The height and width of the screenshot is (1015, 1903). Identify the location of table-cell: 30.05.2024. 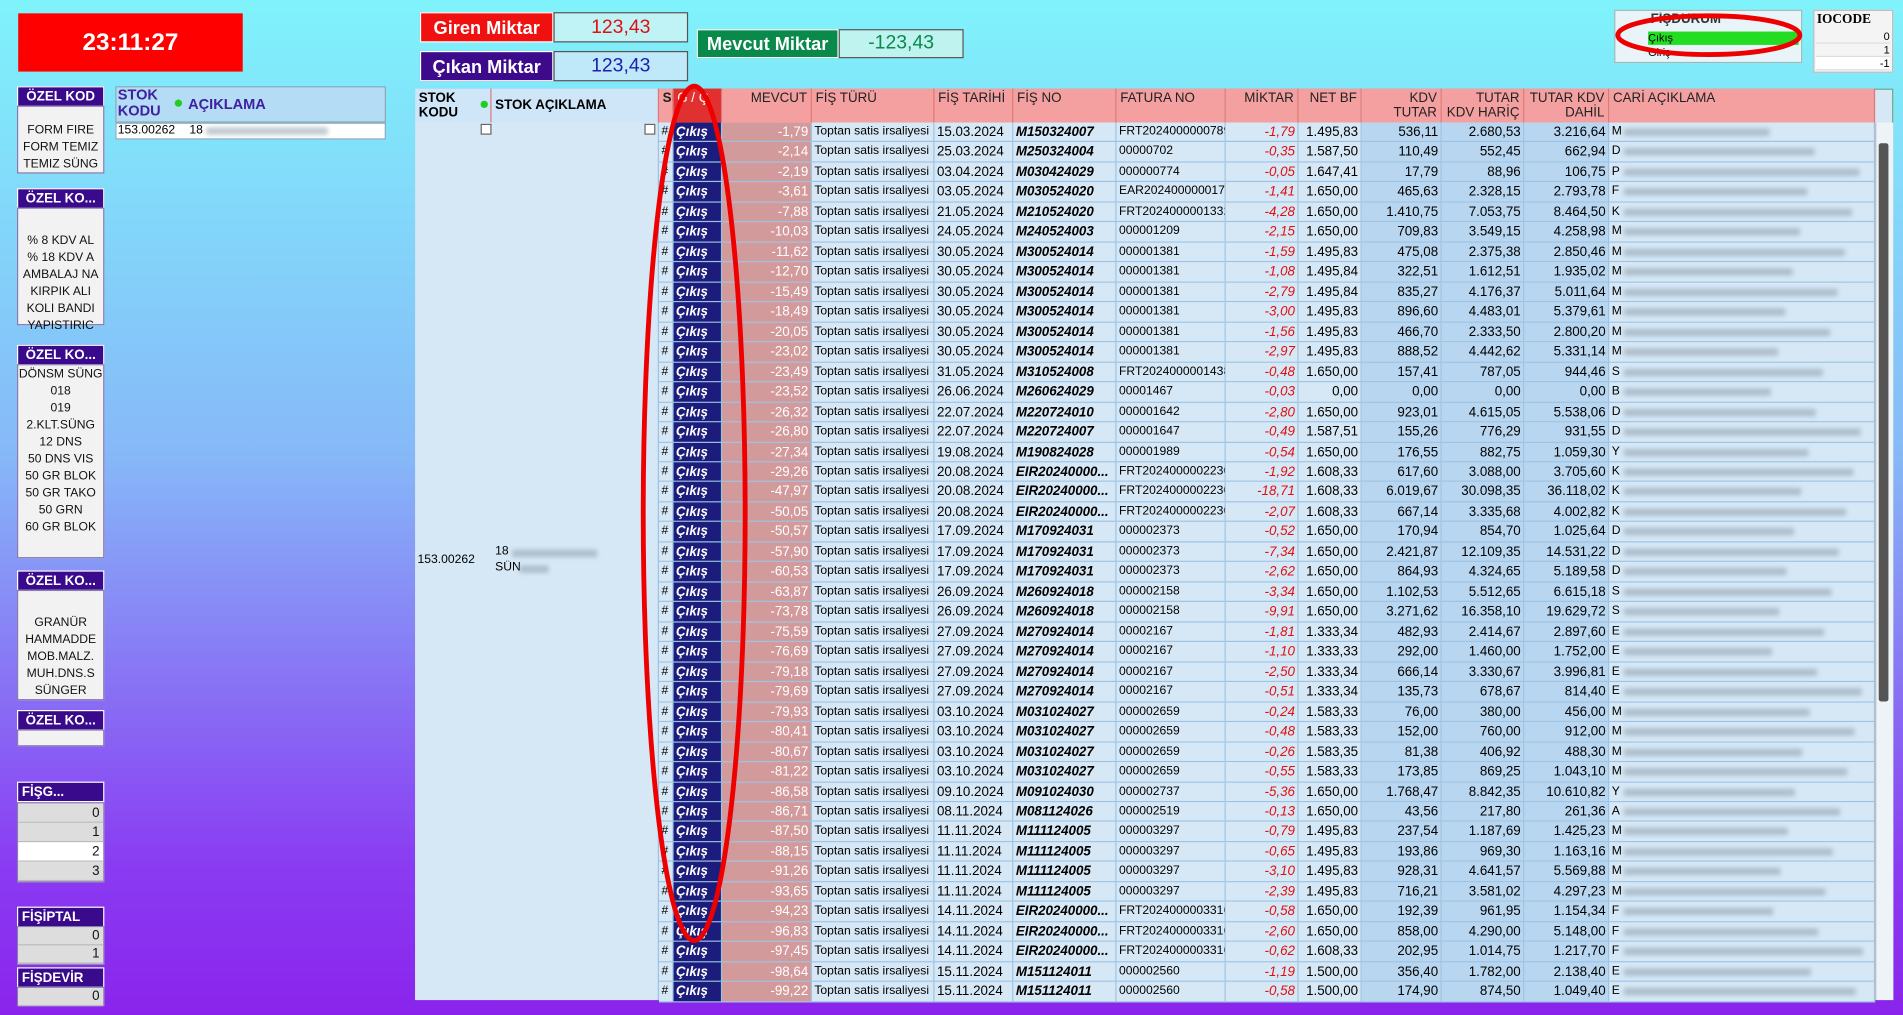
(974, 272).